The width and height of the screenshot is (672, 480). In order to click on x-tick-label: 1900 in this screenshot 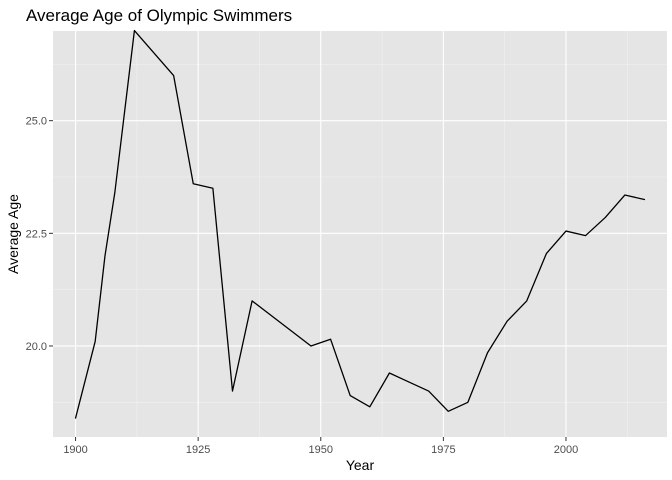, I will do `click(75, 450)`.